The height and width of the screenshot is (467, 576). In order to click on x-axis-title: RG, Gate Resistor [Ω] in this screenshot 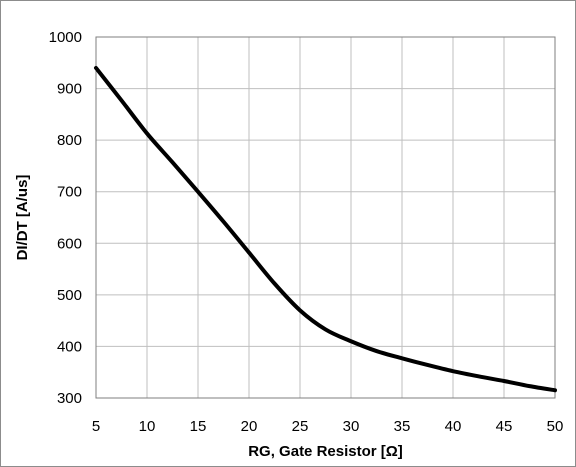, I will do `click(325, 451)`.